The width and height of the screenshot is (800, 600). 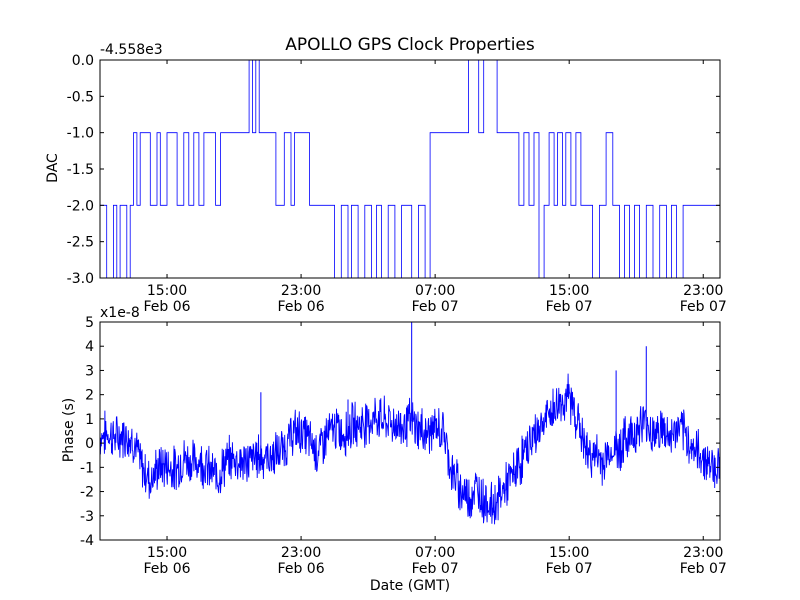 I want to click on phase-ytick-label: -3, so click(x=87, y=517).